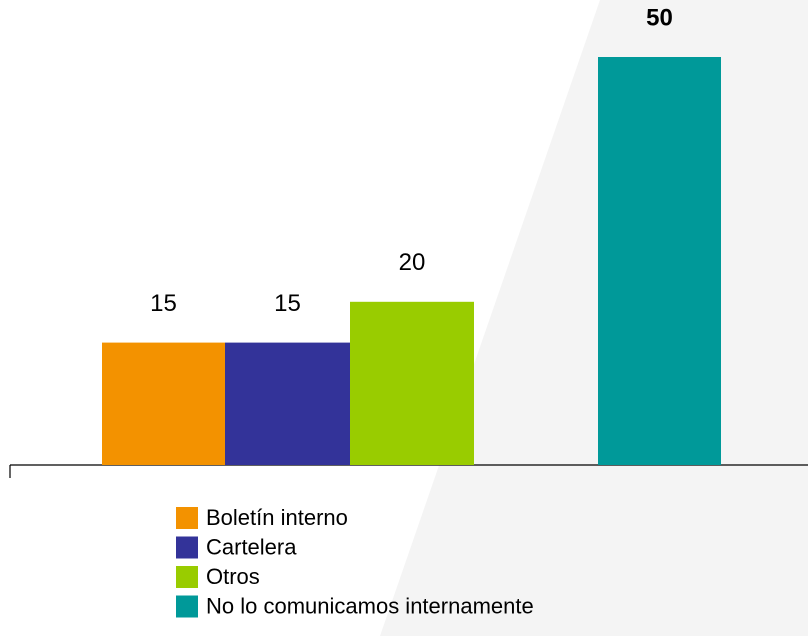 The image size is (808, 636). What do you see at coordinates (277, 517) in the screenshot?
I see `legend-label: Boletín interno` at bounding box center [277, 517].